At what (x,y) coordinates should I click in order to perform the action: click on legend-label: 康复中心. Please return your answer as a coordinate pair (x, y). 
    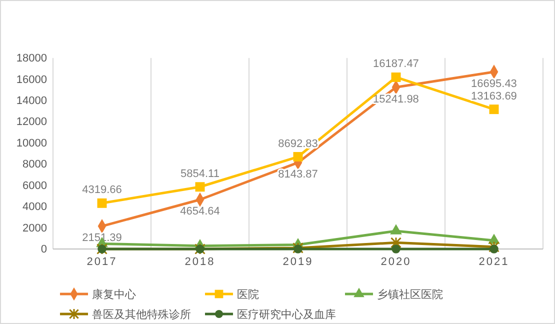
    Looking at the image, I should click on (114, 294).